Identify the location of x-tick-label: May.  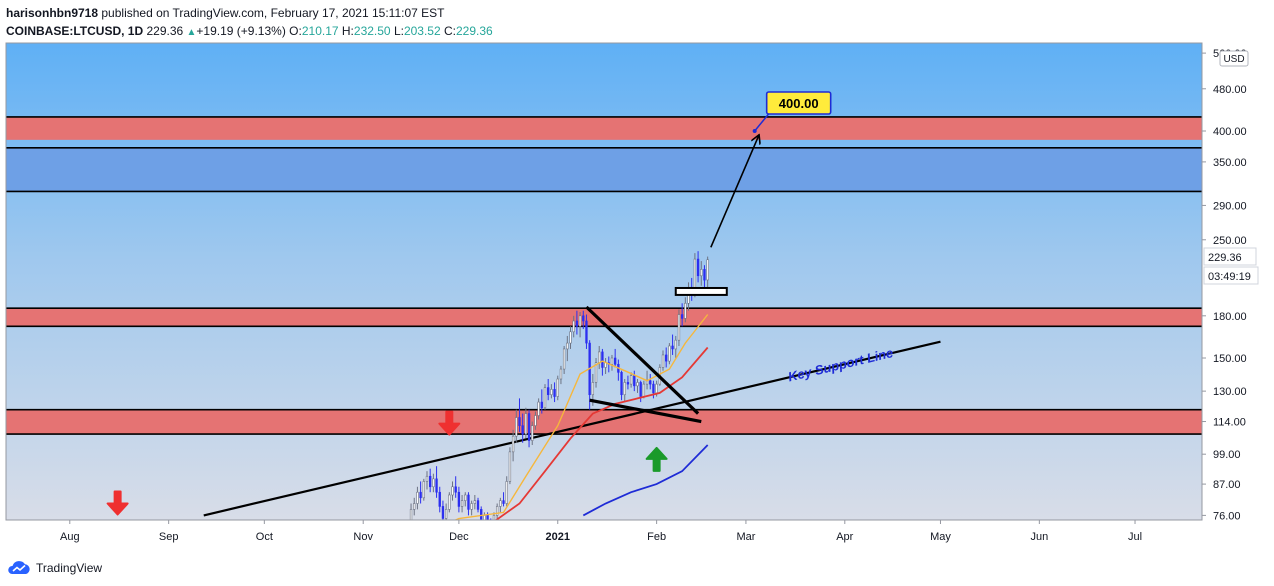
(940, 537).